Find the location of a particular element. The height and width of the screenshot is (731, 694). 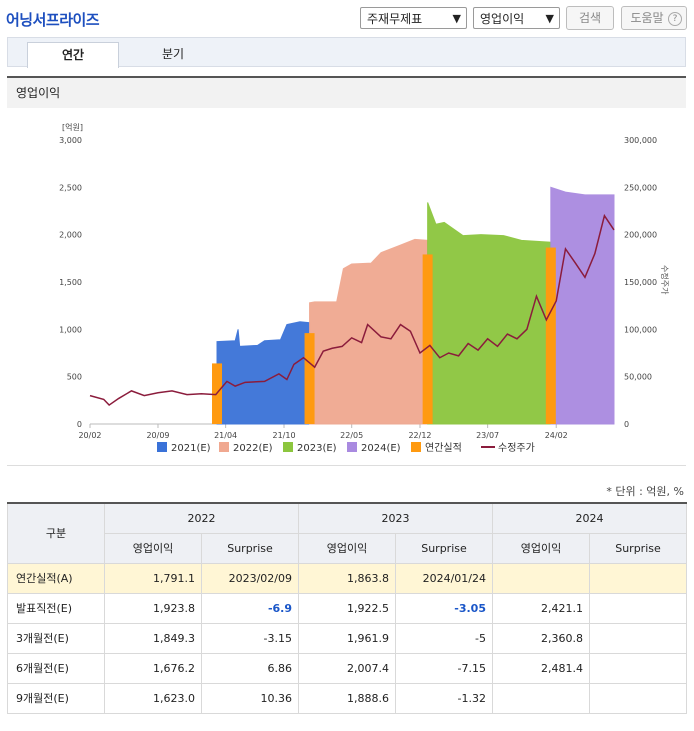

op-income-cell: 2,421.1 is located at coordinates (541, 608).